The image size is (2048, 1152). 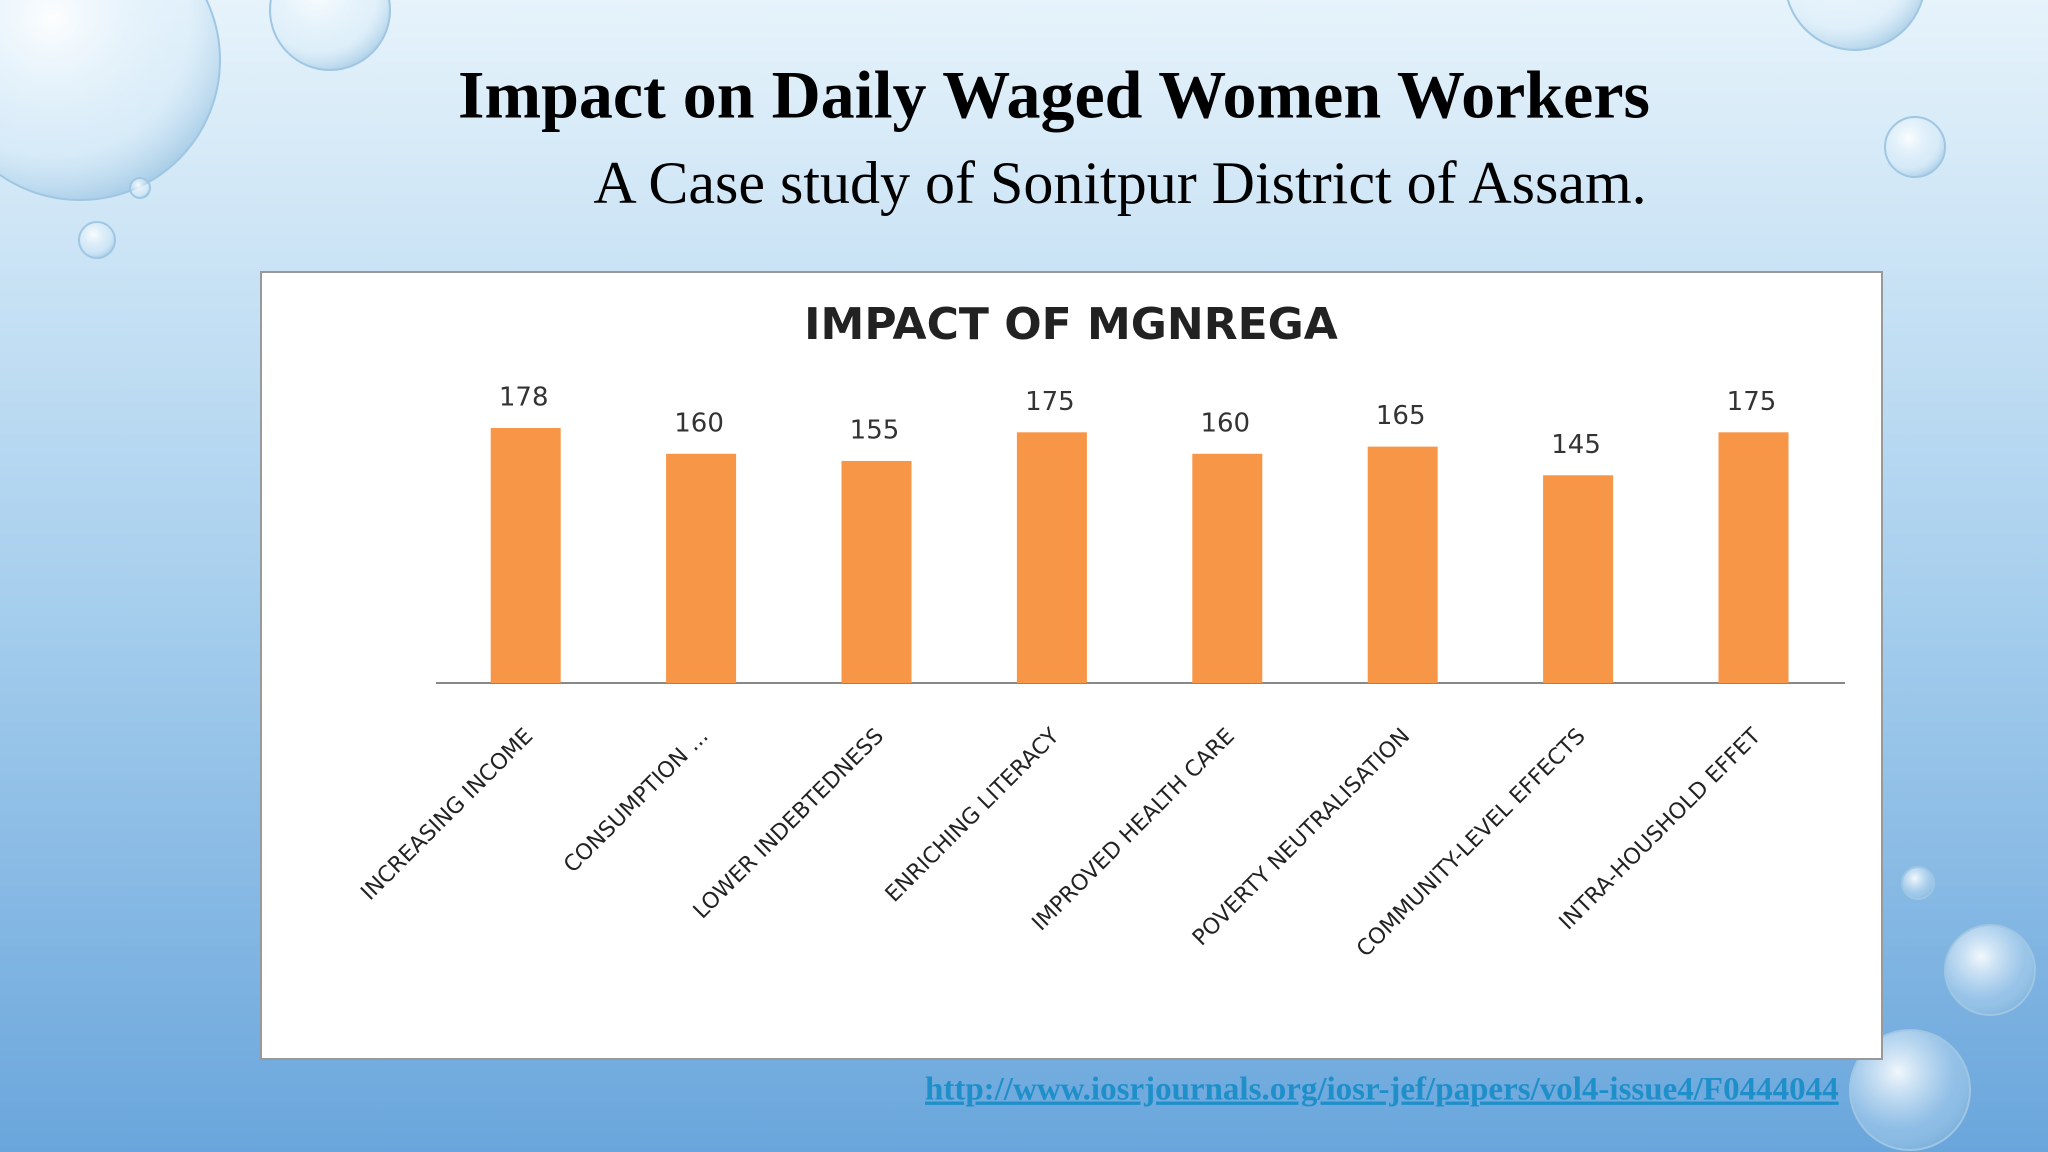 I want to click on value-label: 178, so click(x=524, y=398).